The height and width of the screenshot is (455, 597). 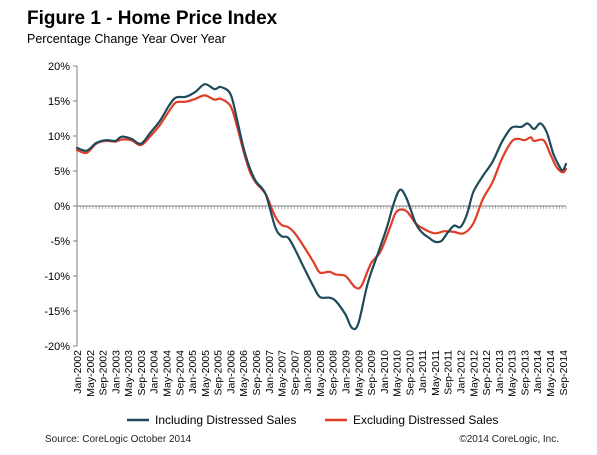 I want to click on x-tick-label: May-2004, so click(x=167, y=373).